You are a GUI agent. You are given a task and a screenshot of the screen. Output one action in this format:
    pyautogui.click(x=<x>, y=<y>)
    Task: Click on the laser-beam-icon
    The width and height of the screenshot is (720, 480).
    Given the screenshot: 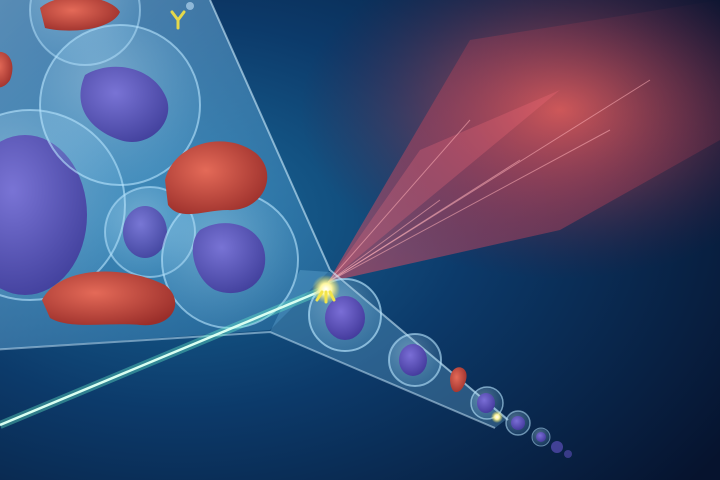 What is the action you would take?
    pyautogui.click(x=165, y=356)
    